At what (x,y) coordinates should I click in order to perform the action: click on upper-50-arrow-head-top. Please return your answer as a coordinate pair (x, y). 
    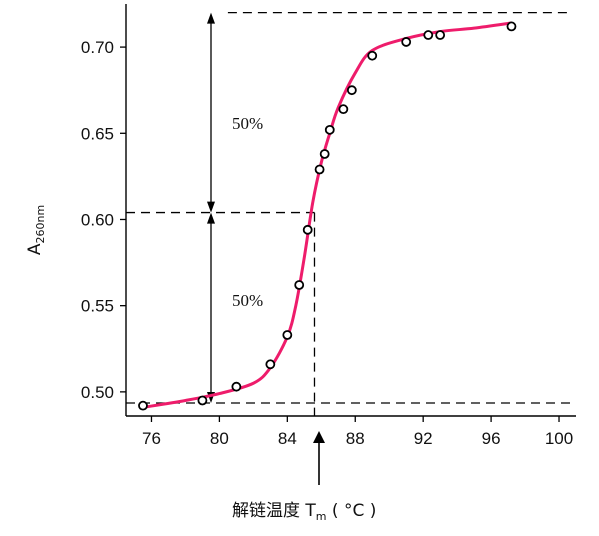
    Looking at the image, I should click on (211, 18).